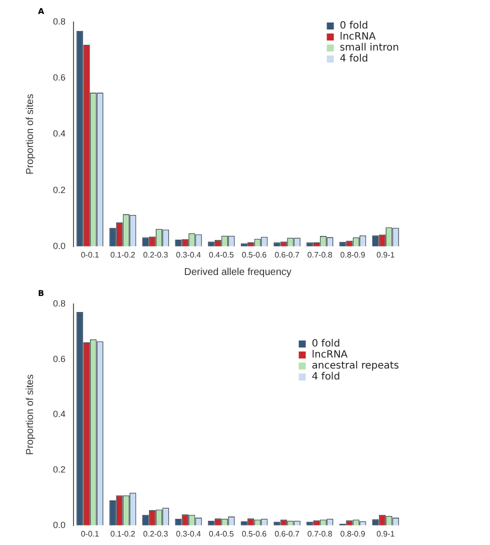  I want to click on text: A, so click(41, 11).